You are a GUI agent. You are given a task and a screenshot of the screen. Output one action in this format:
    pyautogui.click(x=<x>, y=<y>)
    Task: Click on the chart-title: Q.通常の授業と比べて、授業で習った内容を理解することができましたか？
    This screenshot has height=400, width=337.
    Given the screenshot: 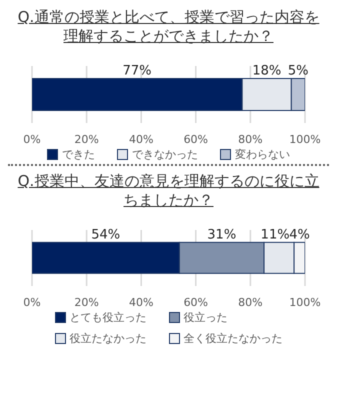 What is the action you would take?
    pyautogui.click(x=168, y=27)
    